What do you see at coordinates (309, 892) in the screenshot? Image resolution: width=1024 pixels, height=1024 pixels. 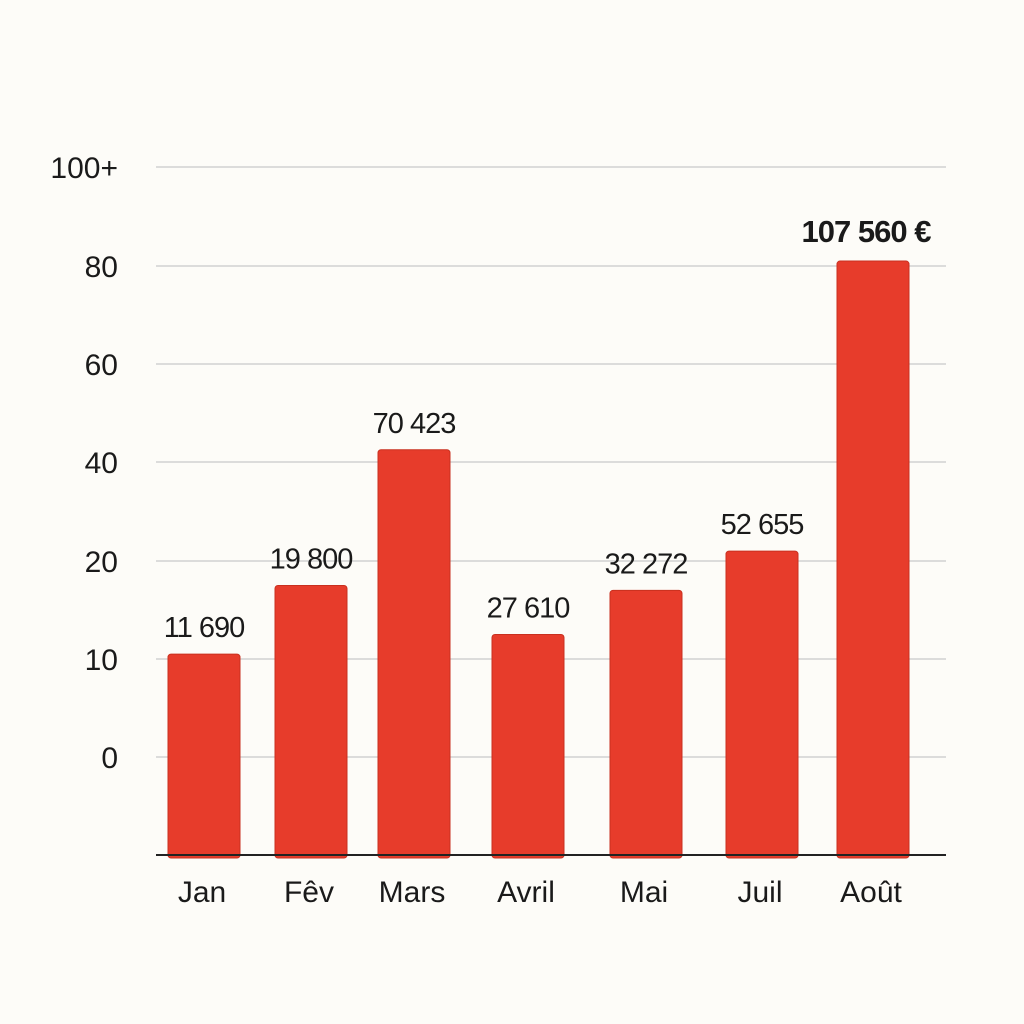 I see `x-category-label: Fêv` at bounding box center [309, 892].